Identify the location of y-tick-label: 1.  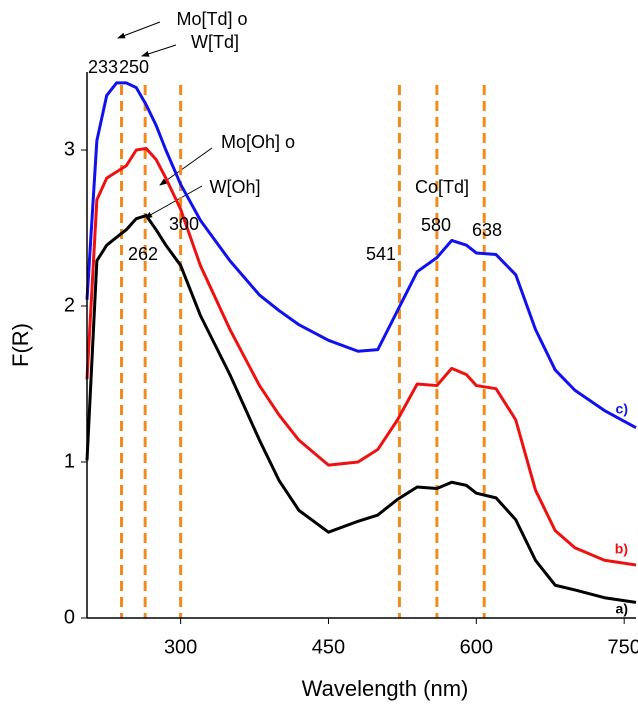
(69, 461).